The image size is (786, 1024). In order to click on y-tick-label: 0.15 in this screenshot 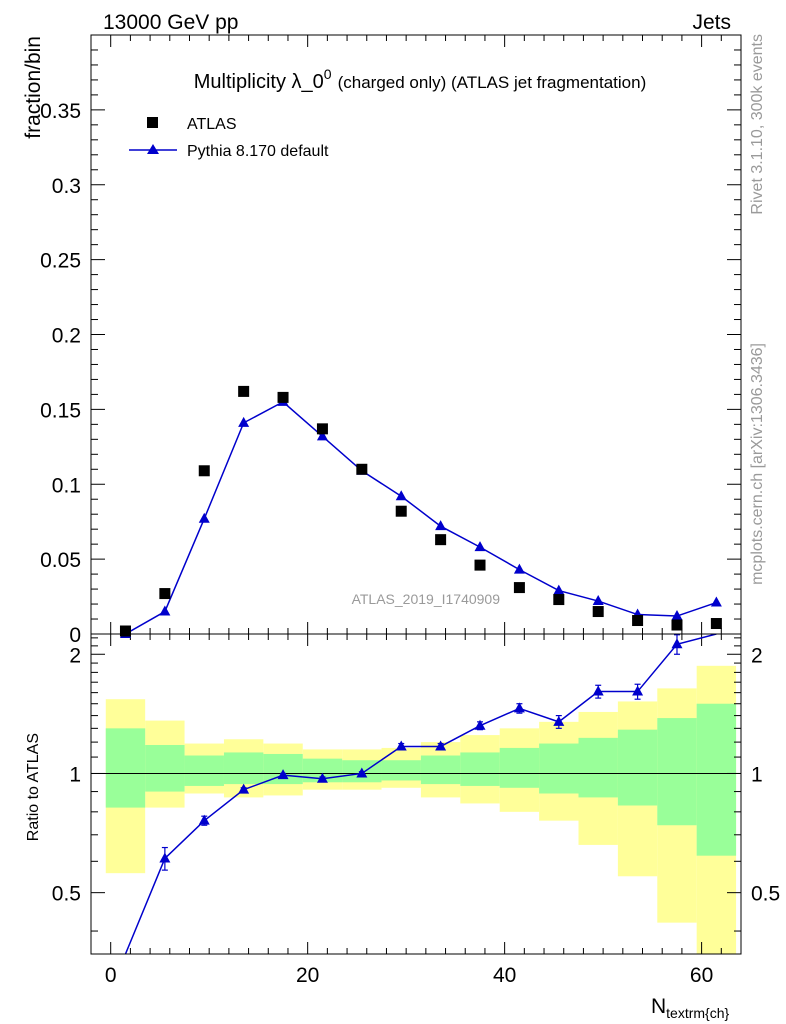, I will do `click(60, 410)`.